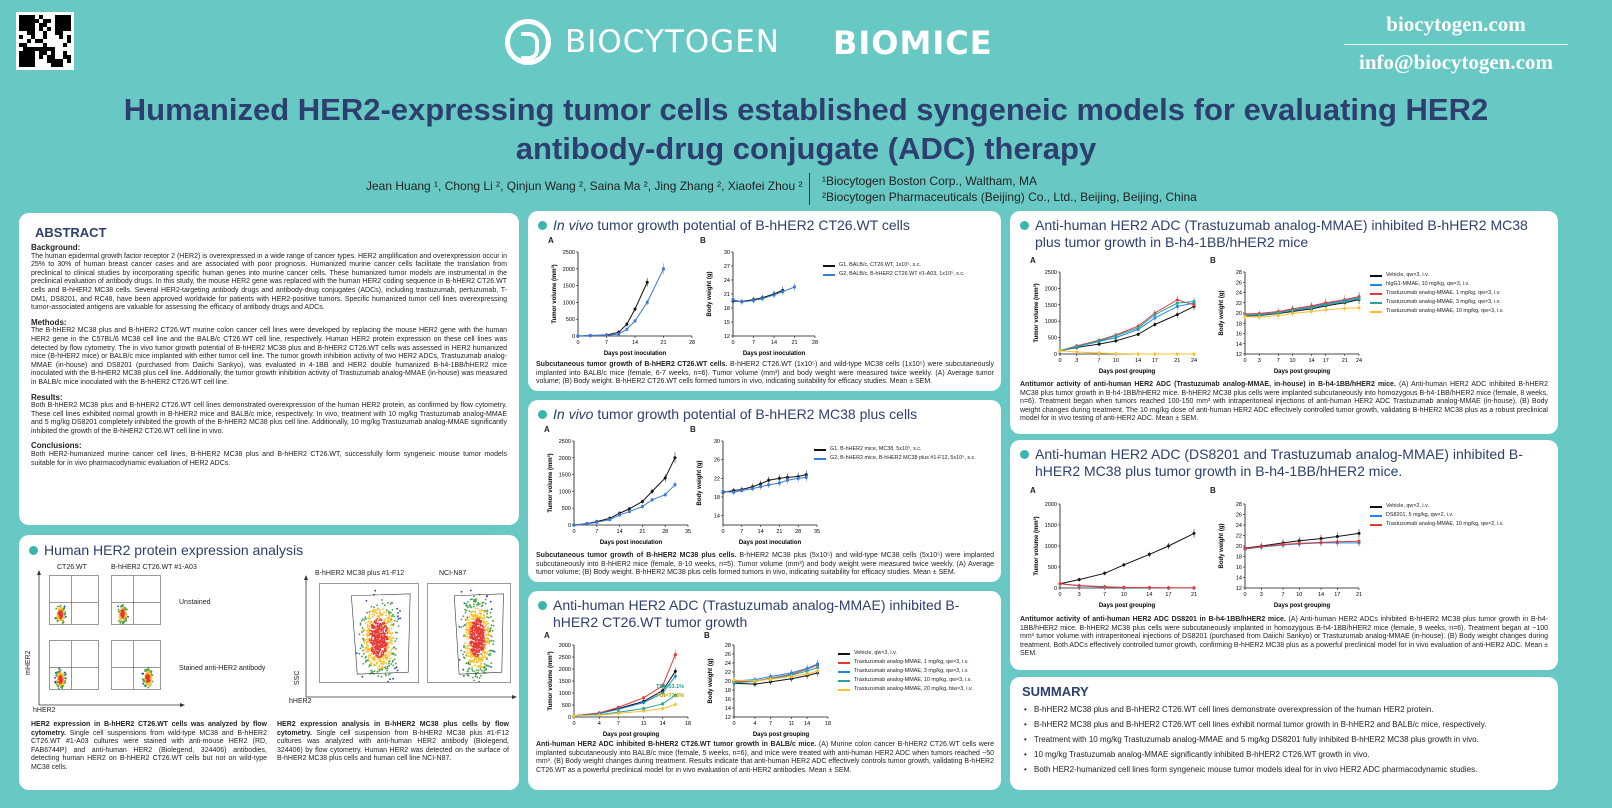  Describe the element at coordinates (222, 668) in the screenshot. I see `label-stained: Stained anti-HER2 antibody` at that location.